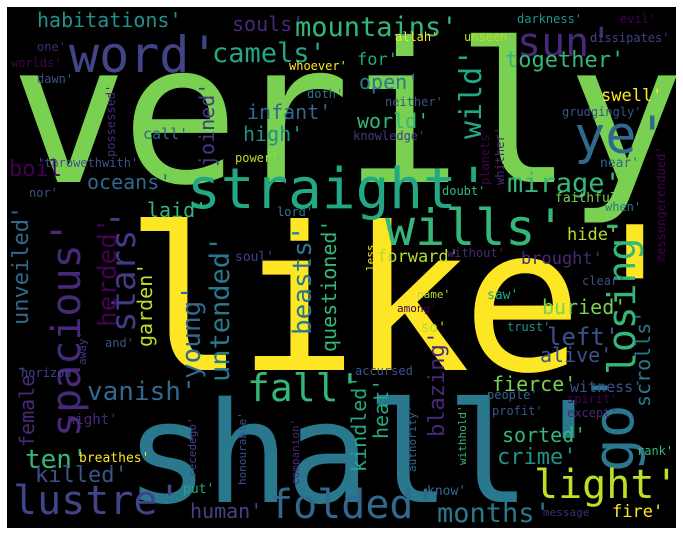 The image size is (683, 535). I want to click on word-fire: fire', so click(638, 512).